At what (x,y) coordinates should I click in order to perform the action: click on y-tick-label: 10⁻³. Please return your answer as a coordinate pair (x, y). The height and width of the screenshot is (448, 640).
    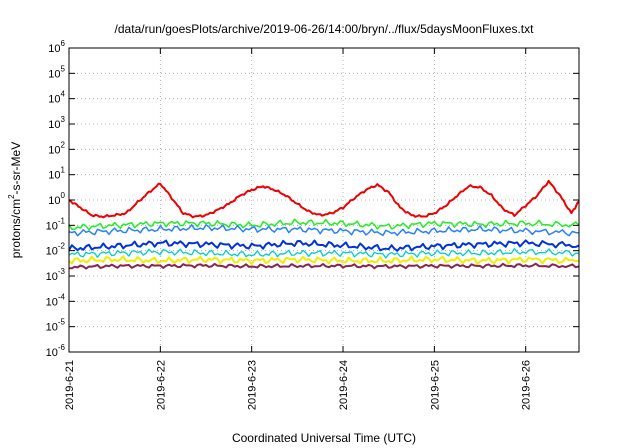
    Looking at the image, I should click on (56, 275).